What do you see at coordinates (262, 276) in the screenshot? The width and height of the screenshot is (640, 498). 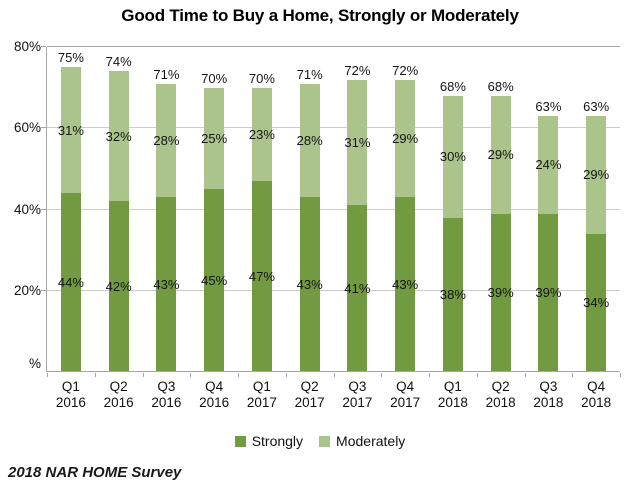 I see `bar-segment-strongly: 47%` at bounding box center [262, 276].